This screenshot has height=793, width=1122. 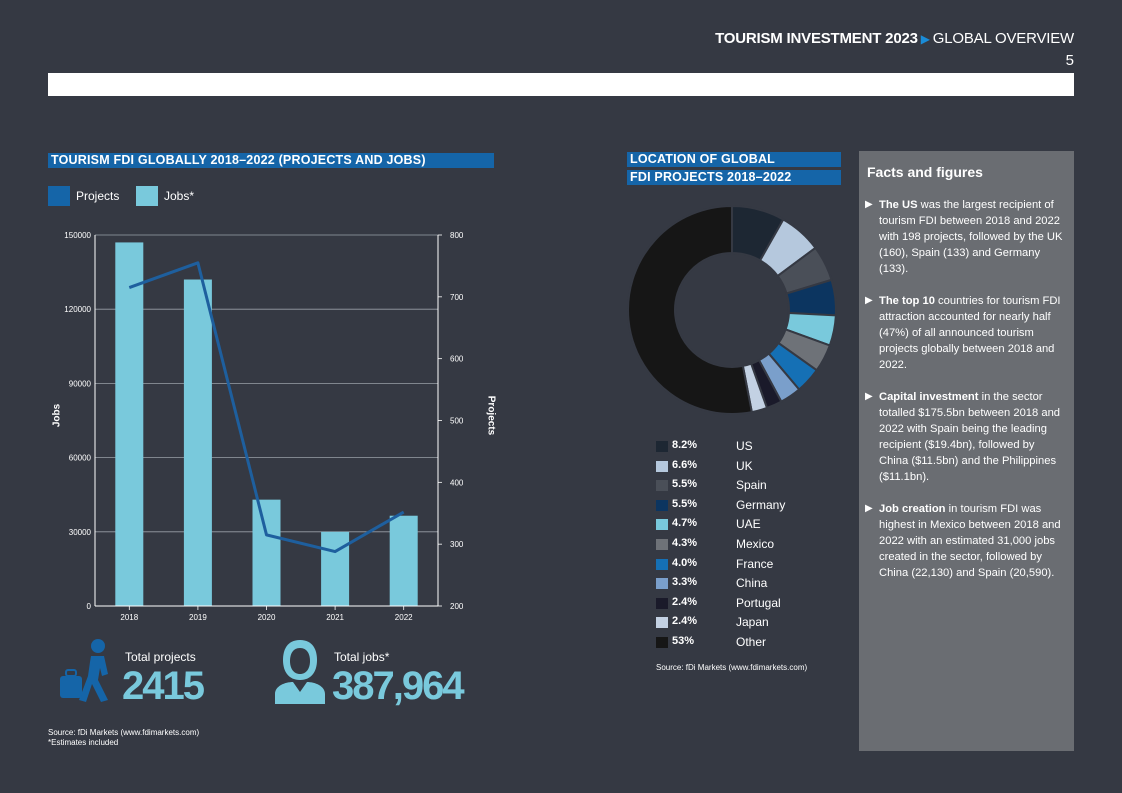 I want to click on x-tick-label: 2018, so click(x=129, y=617).